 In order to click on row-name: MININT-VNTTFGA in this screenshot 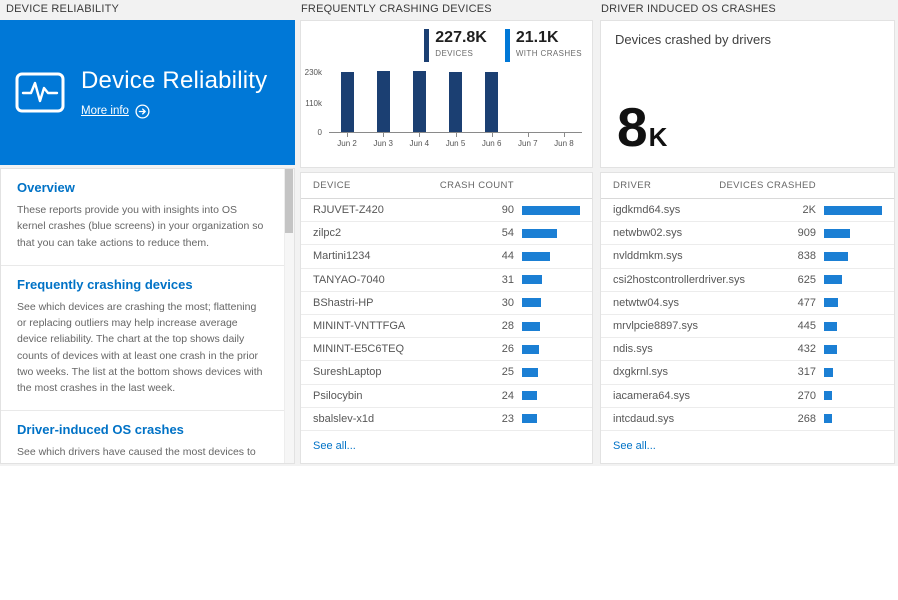, I will do `click(359, 326)`.